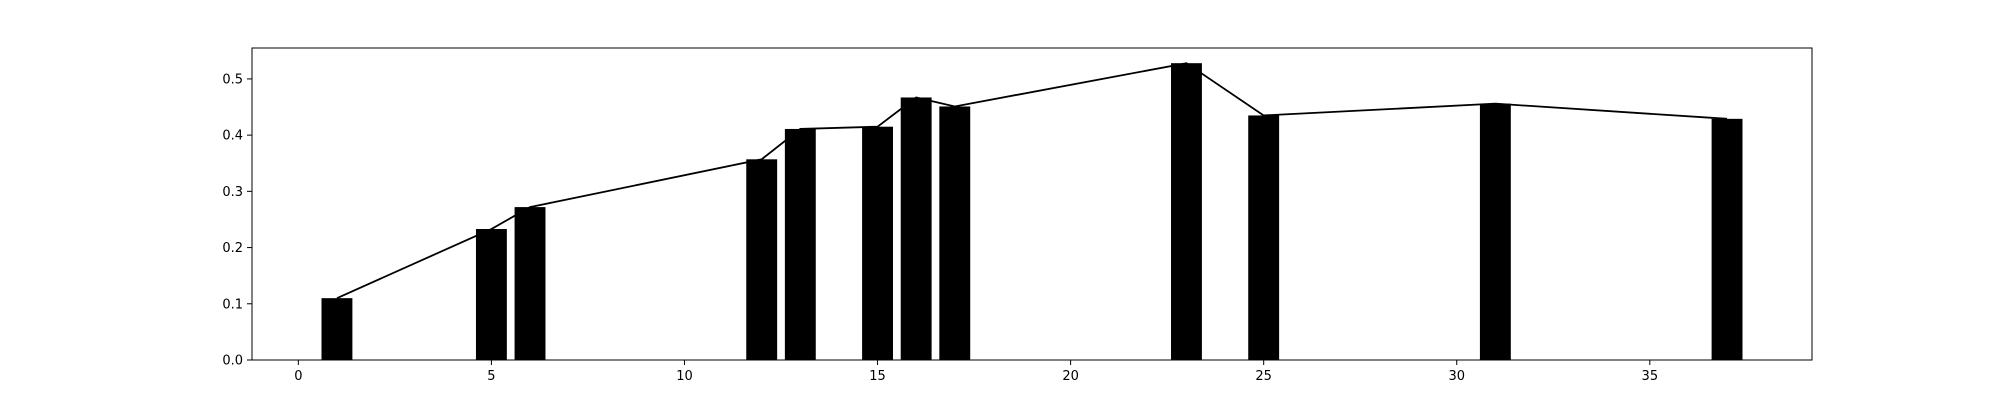 This screenshot has width=2000, height=400. I want to click on y-tick-label-1: 0.1, so click(232, 304).